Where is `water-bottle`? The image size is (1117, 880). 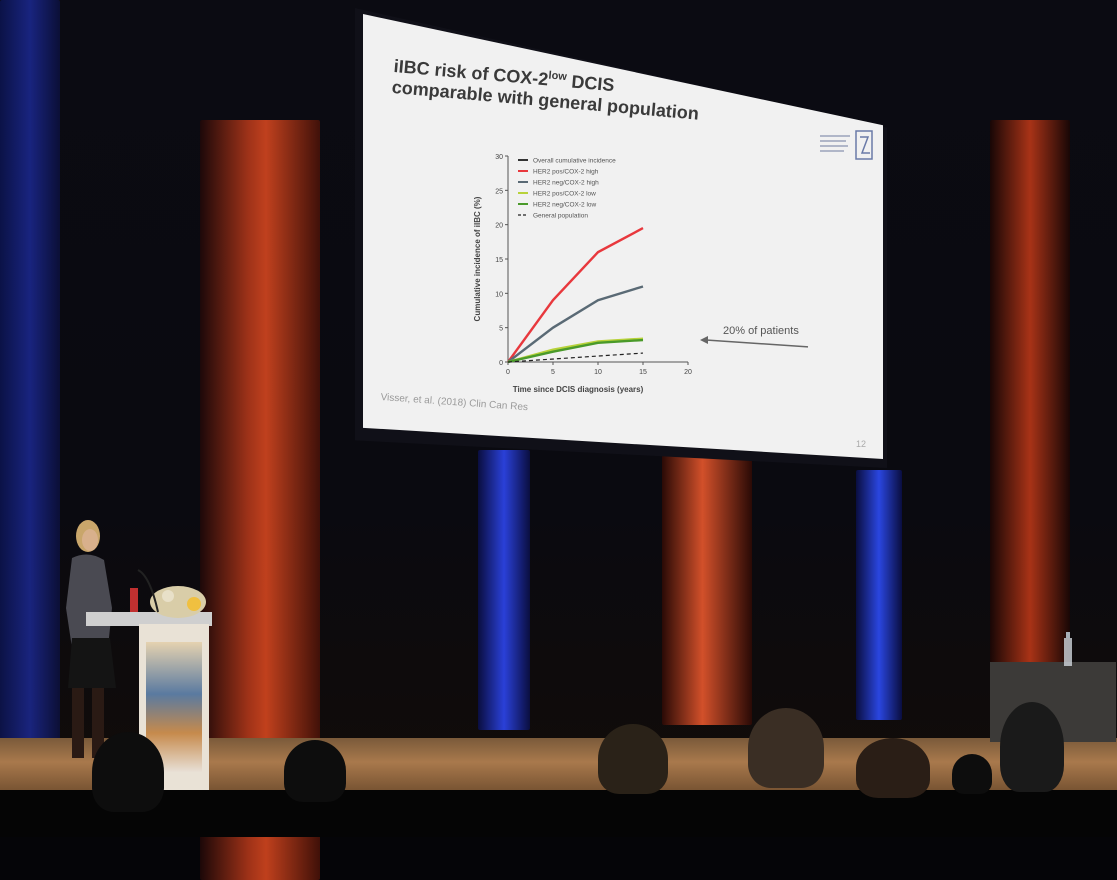 water-bottle is located at coordinates (1068, 649).